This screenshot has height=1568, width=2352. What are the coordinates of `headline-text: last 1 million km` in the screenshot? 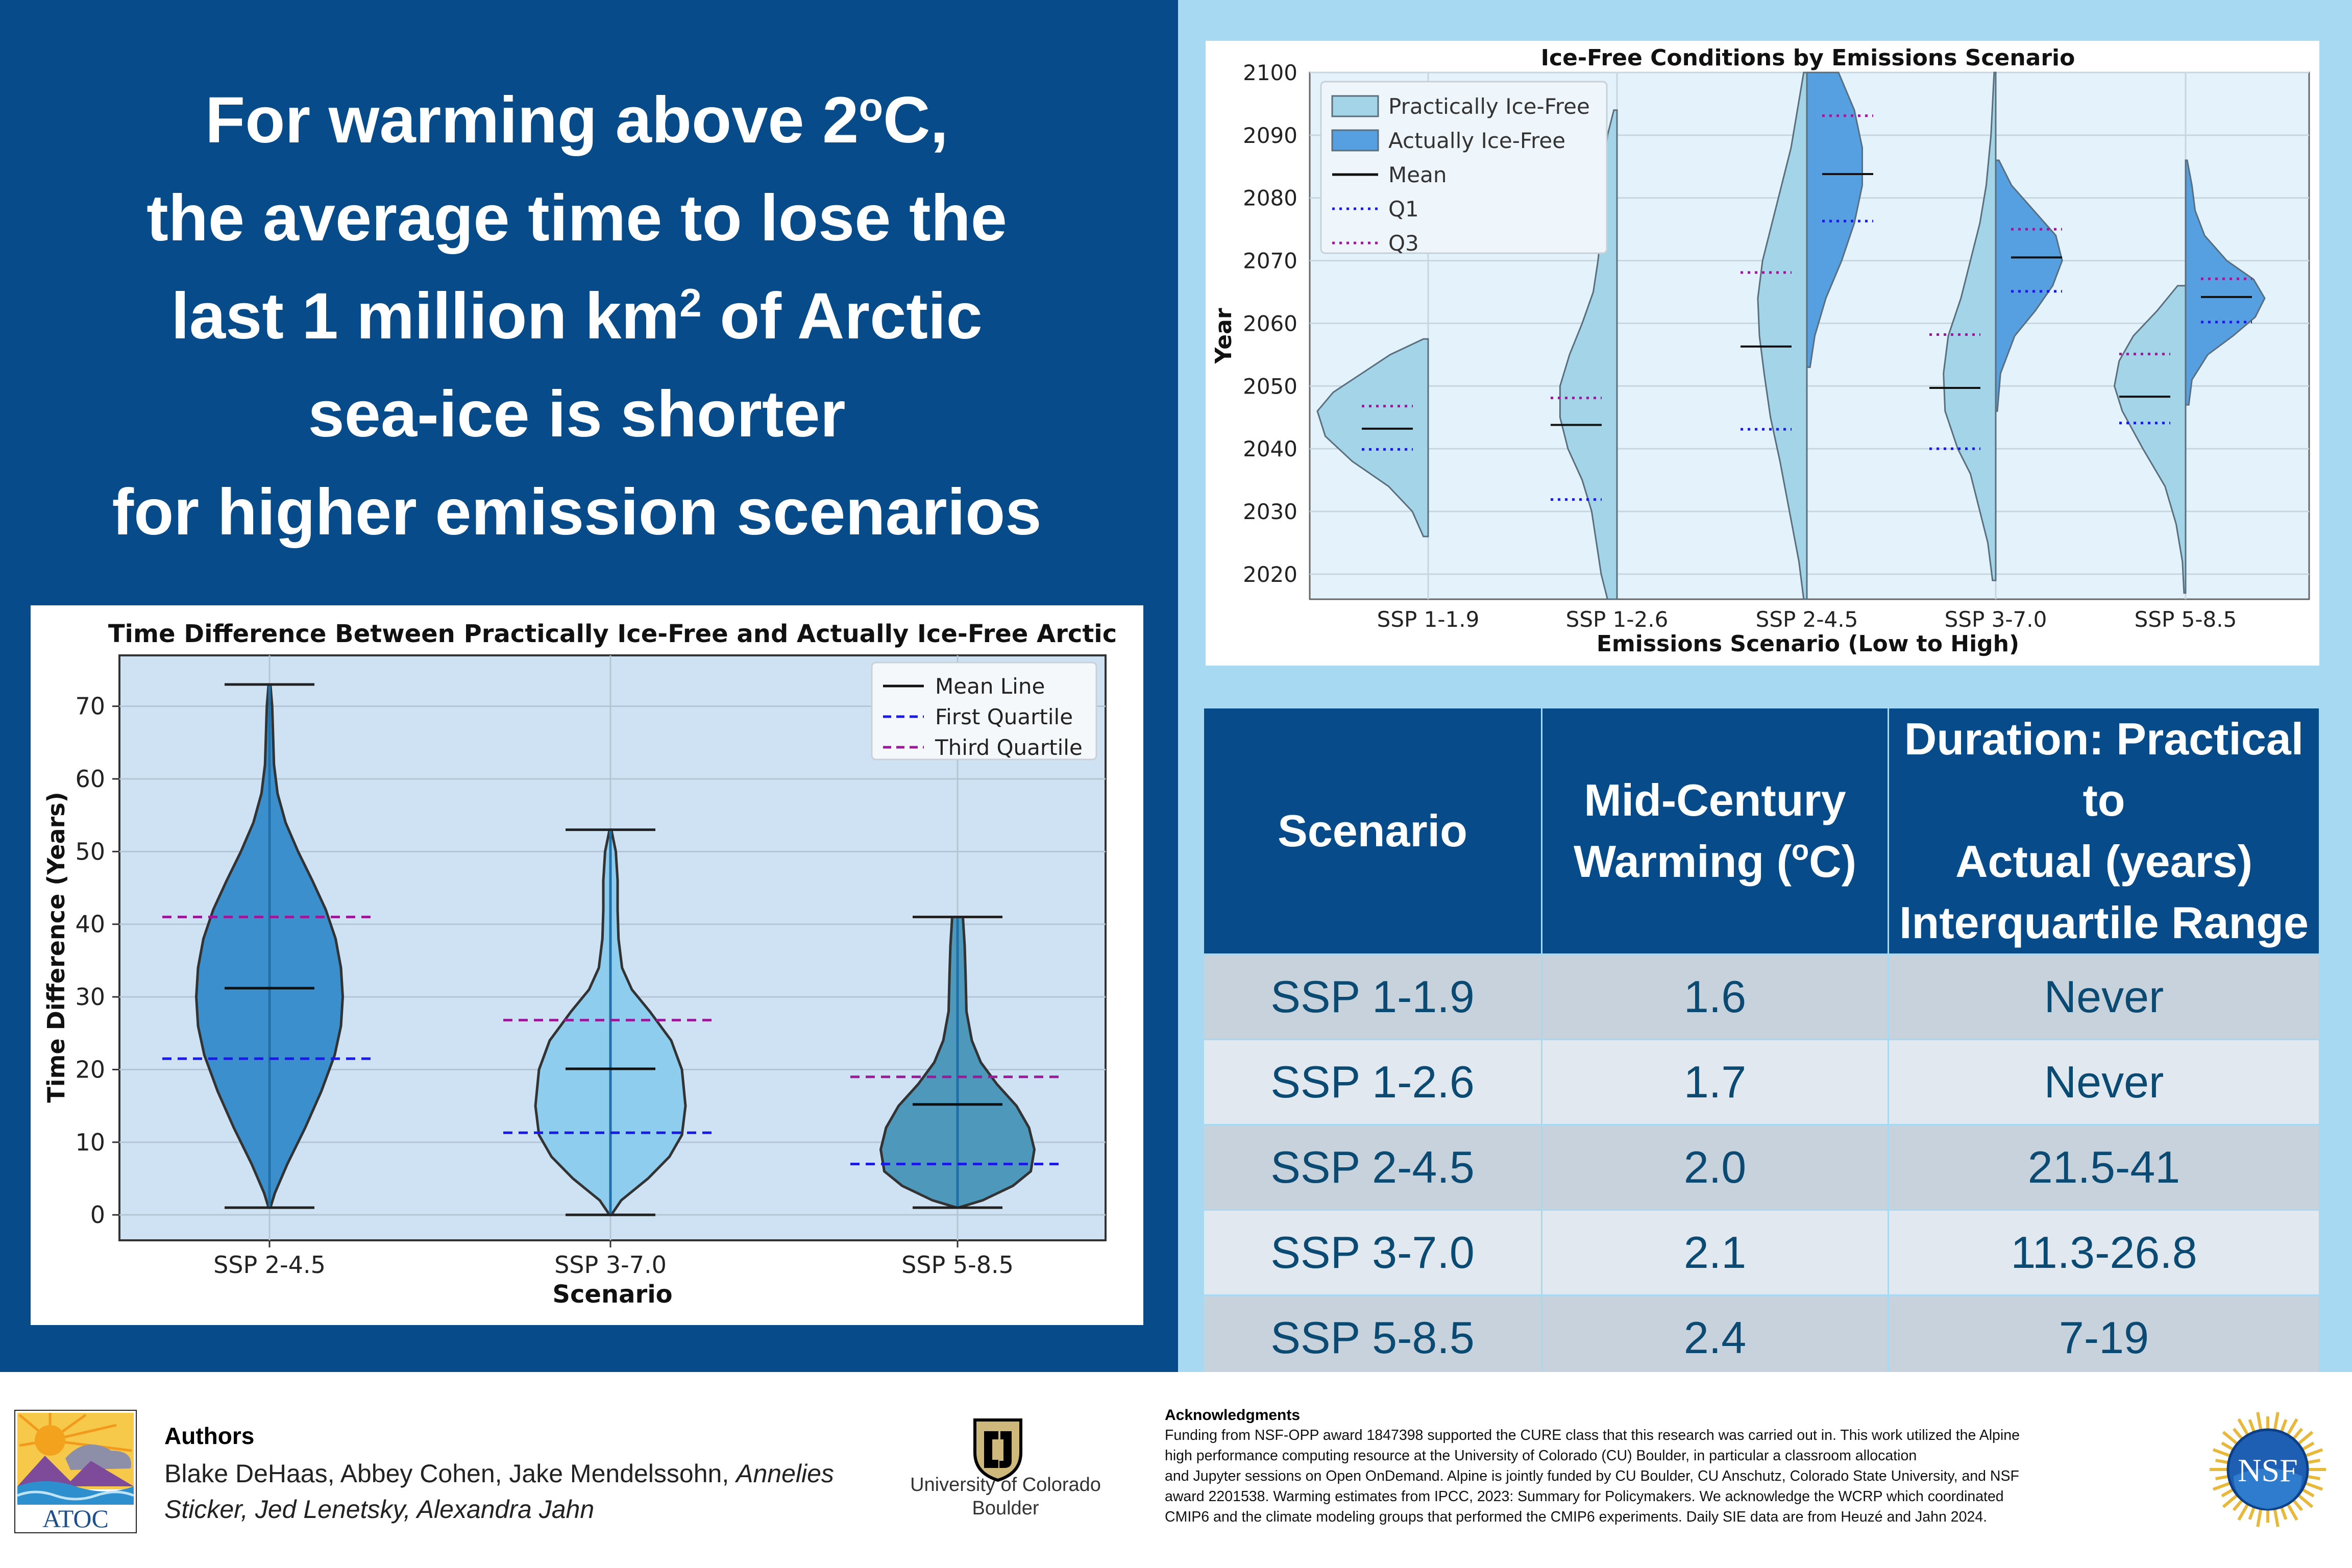 It's located at (425, 316).